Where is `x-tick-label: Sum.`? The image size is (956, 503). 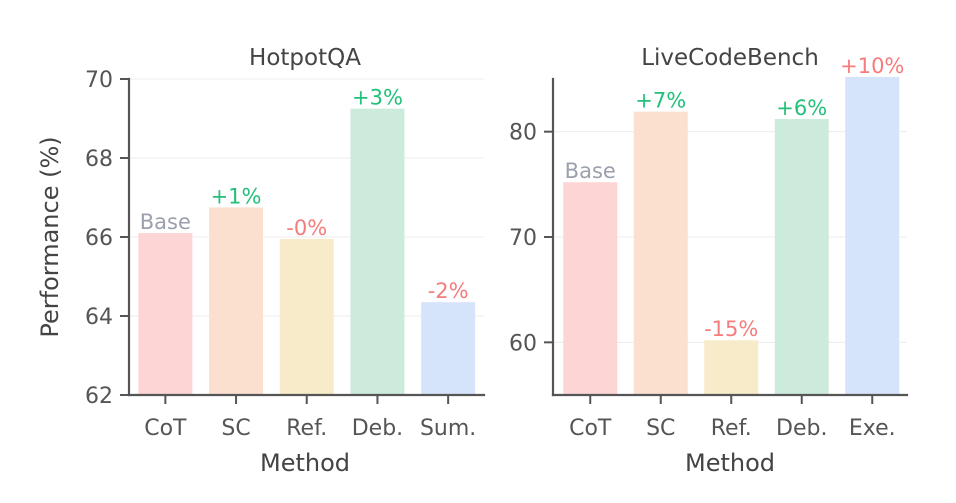
x-tick-label: Sum. is located at coordinates (448, 428).